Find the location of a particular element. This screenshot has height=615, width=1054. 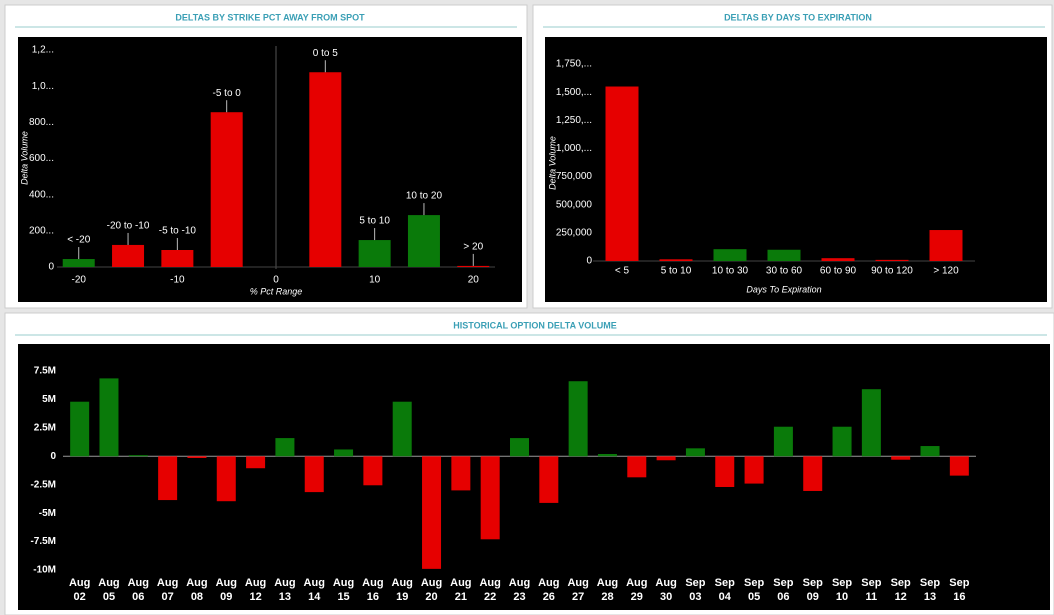

x-axis-label: Days To Expiration is located at coordinates (783, 289).